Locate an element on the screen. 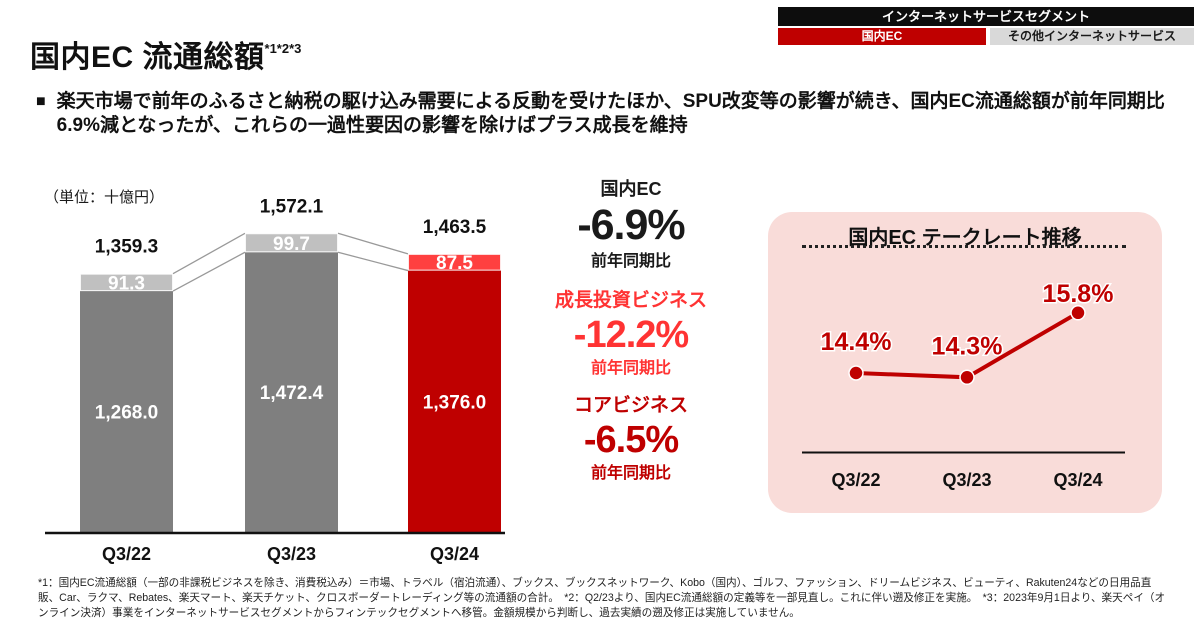 This screenshot has width=1200, height=630. title-footnote-refs: *1*2*3 is located at coordinates (283, 48).